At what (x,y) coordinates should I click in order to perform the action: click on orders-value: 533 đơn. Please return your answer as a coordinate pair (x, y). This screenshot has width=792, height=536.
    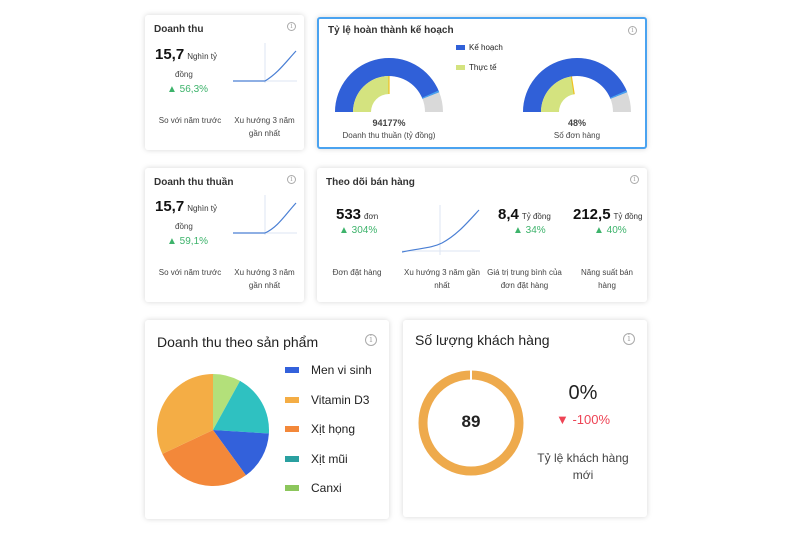
    Looking at the image, I should click on (357, 214).